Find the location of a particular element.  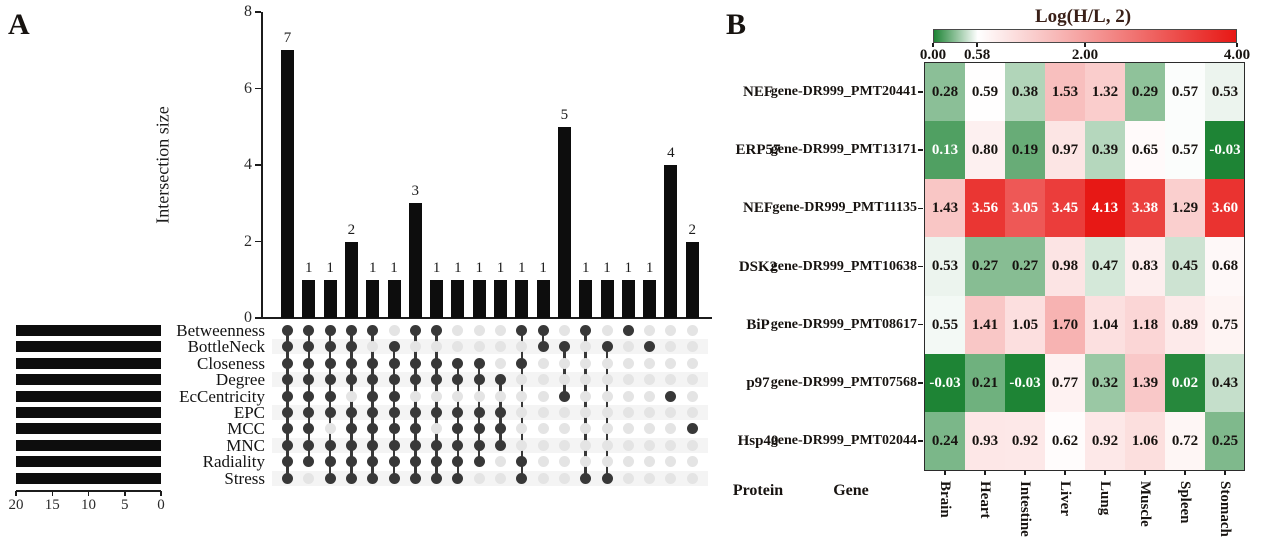

protein-column-header: Protein is located at coordinates (758, 490).